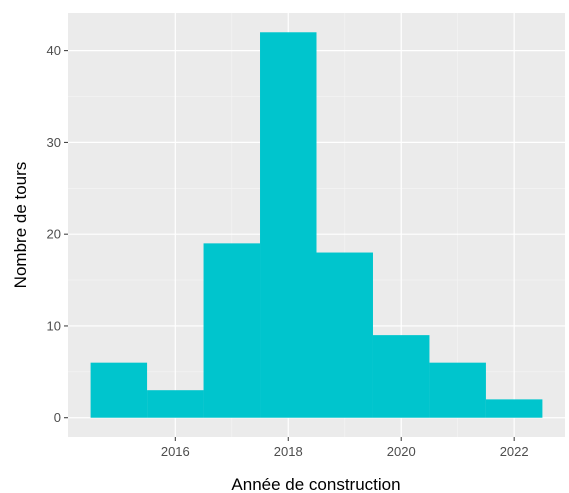 The image size is (569, 493). Describe the element at coordinates (514, 451) in the screenshot. I see `x-tick-label: 2022` at that location.